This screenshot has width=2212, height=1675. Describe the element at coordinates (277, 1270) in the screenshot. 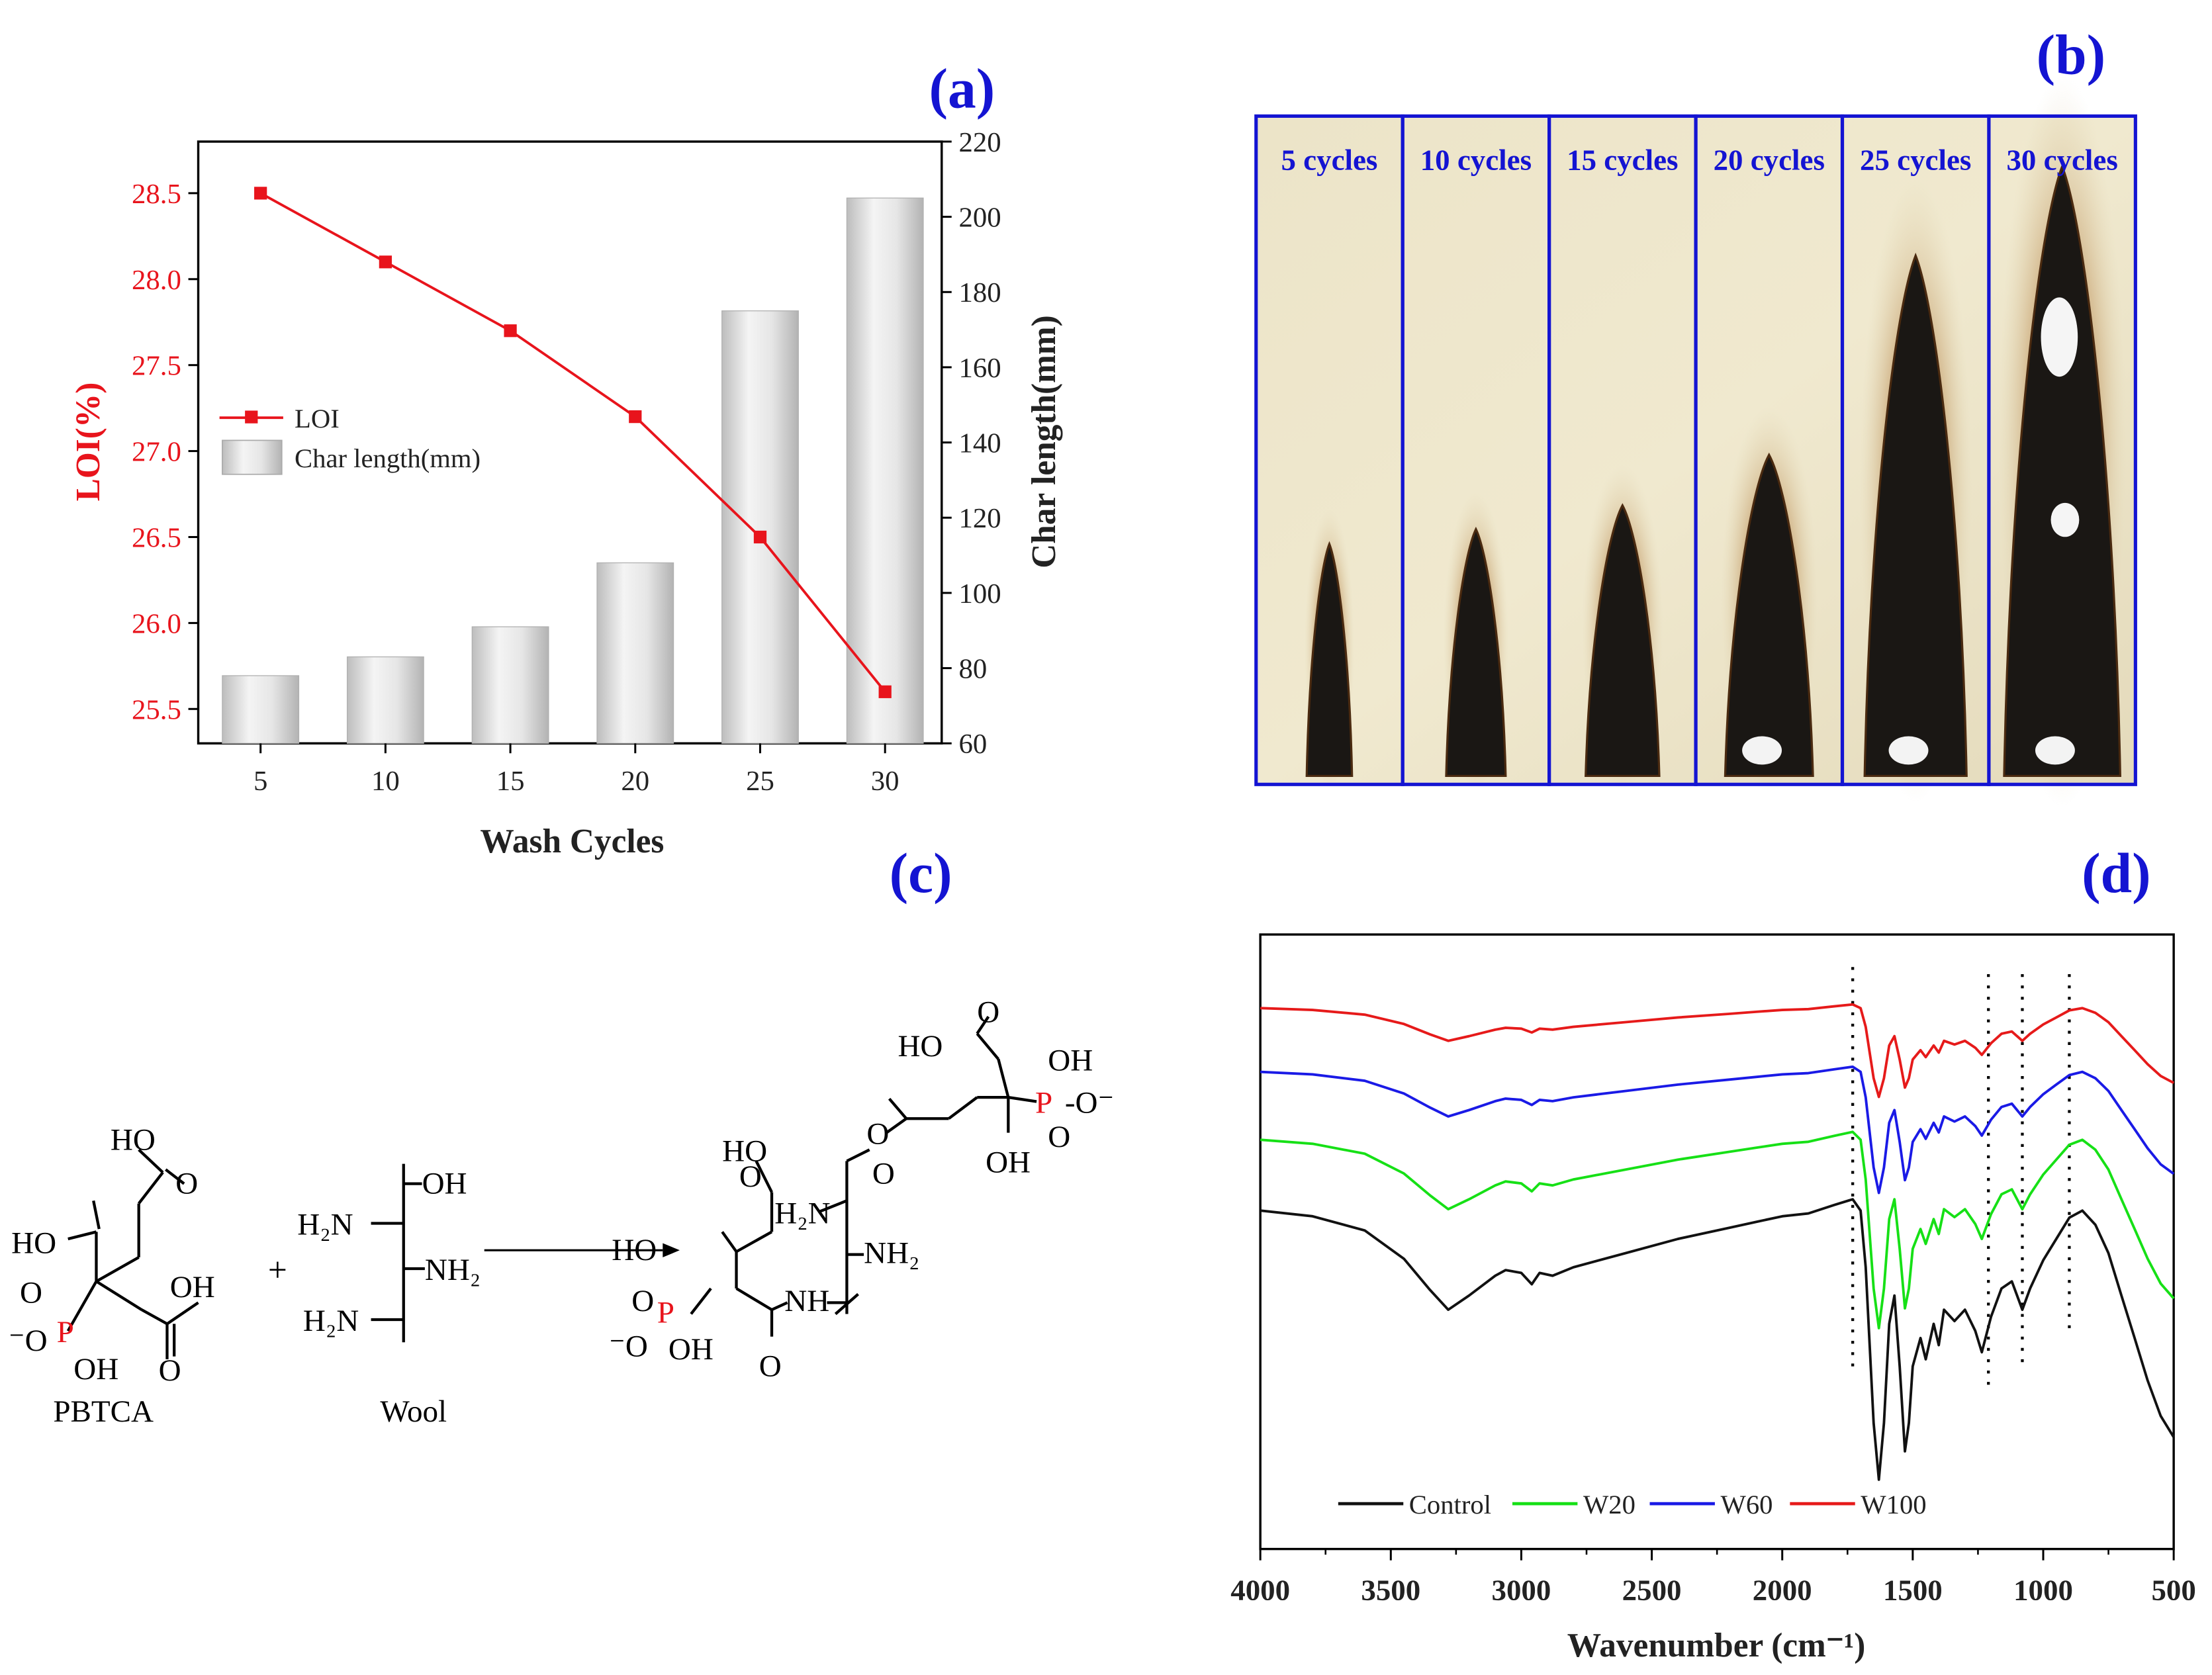

I see `plus-sign: +` at that location.